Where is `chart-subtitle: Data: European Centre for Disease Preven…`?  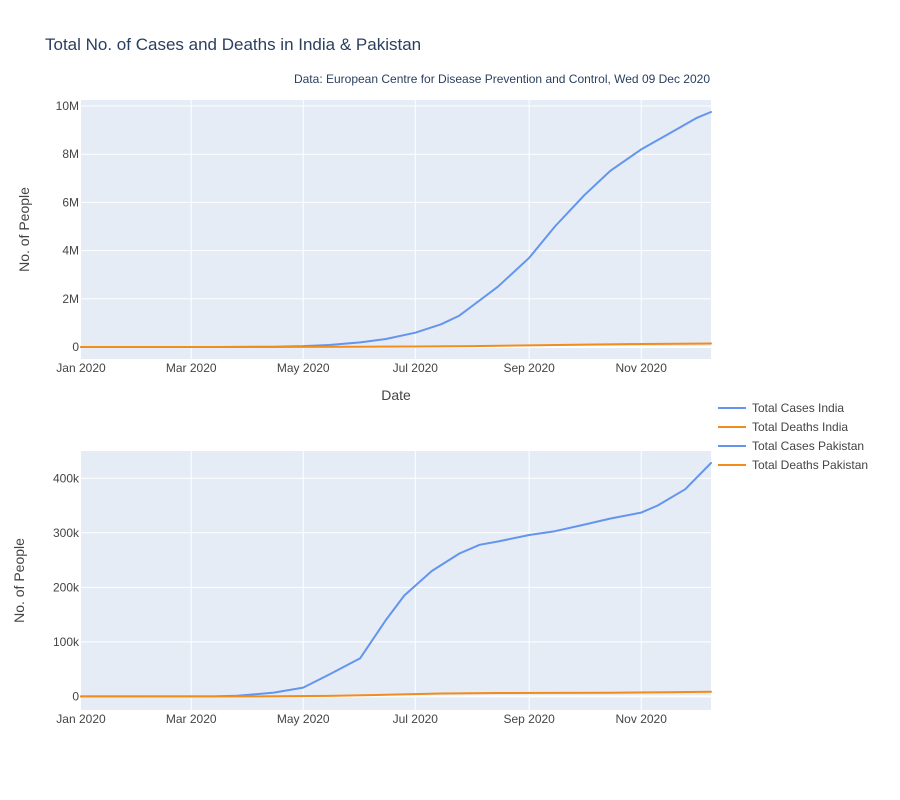
chart-subtitle: Data: European Centre for Disease Preven… is located at coordinates (502, 79).